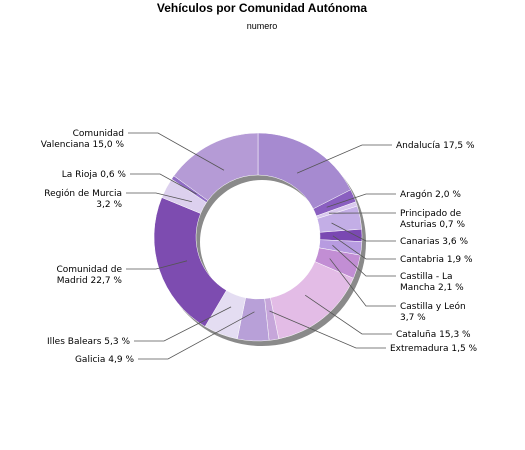 The width and height of the screenshot is (525, 450). What do you see at coordinates (176, 151) in the screenshot?
I see `leader-line-comunidad-valenciana` at bounding box center [176, 151].